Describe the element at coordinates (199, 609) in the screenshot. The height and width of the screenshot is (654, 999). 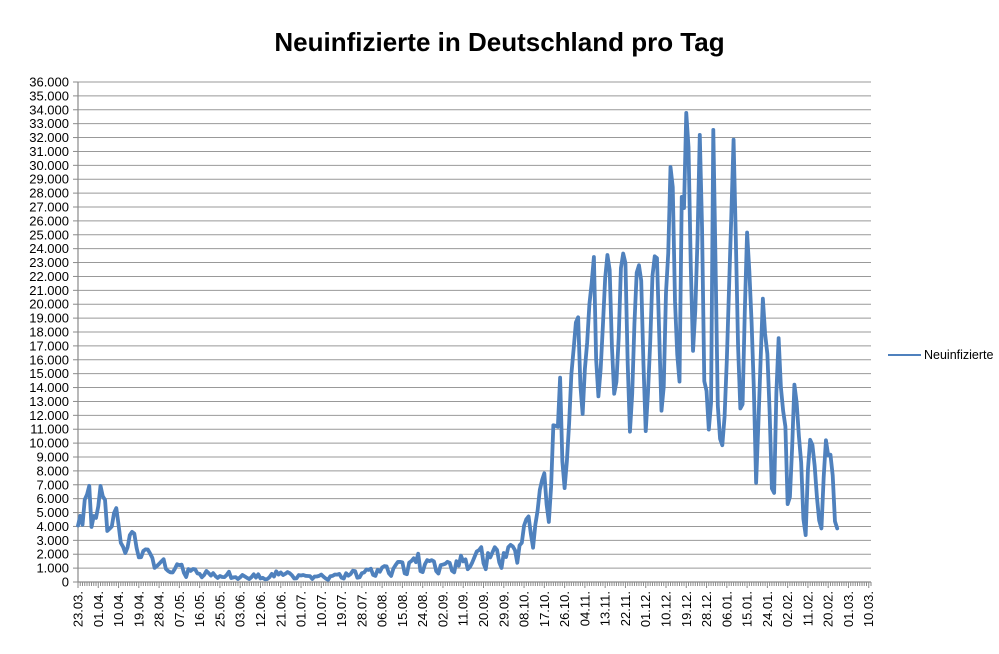
I see `x-axis-label: 16.05.` at that location.